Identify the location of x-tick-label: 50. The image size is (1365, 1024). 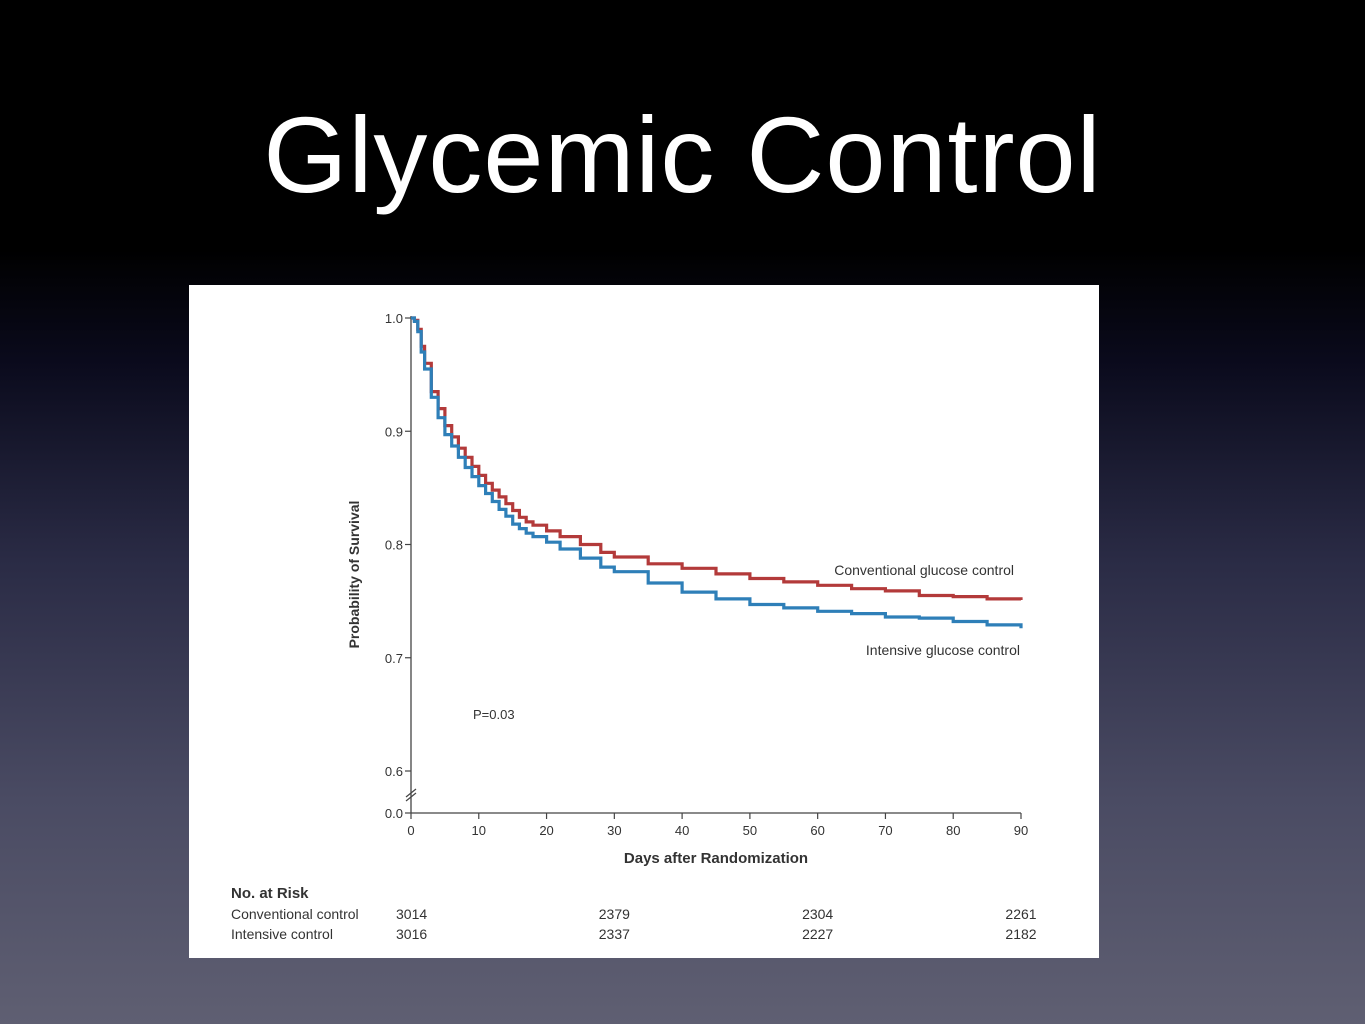
(750, 830).